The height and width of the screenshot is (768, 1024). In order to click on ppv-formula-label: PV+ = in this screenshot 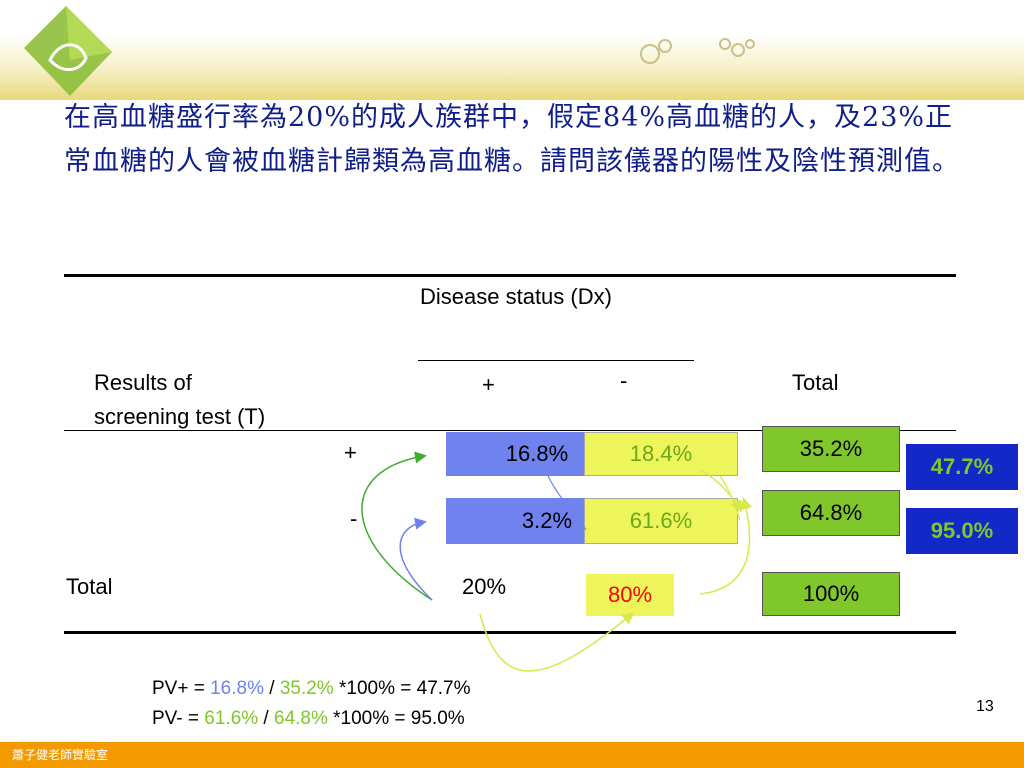, I will do `click(181, 688)`.